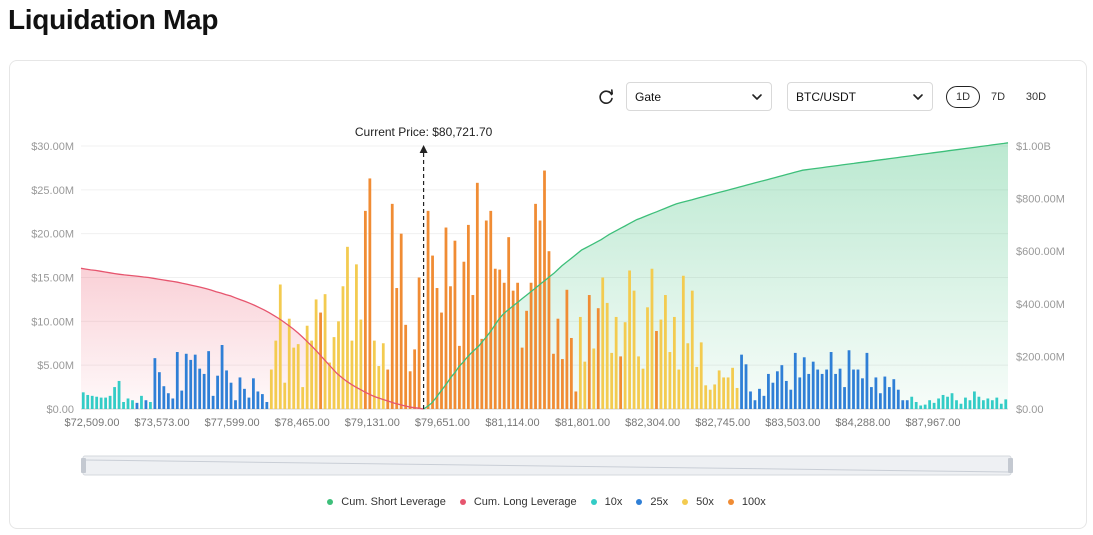 The height and width of the screenshot is (535, 1093). What do you see at coordinates (593, 502) in the screenshot?
I see `legend-dot-icon` at bounding box center [593, 502].